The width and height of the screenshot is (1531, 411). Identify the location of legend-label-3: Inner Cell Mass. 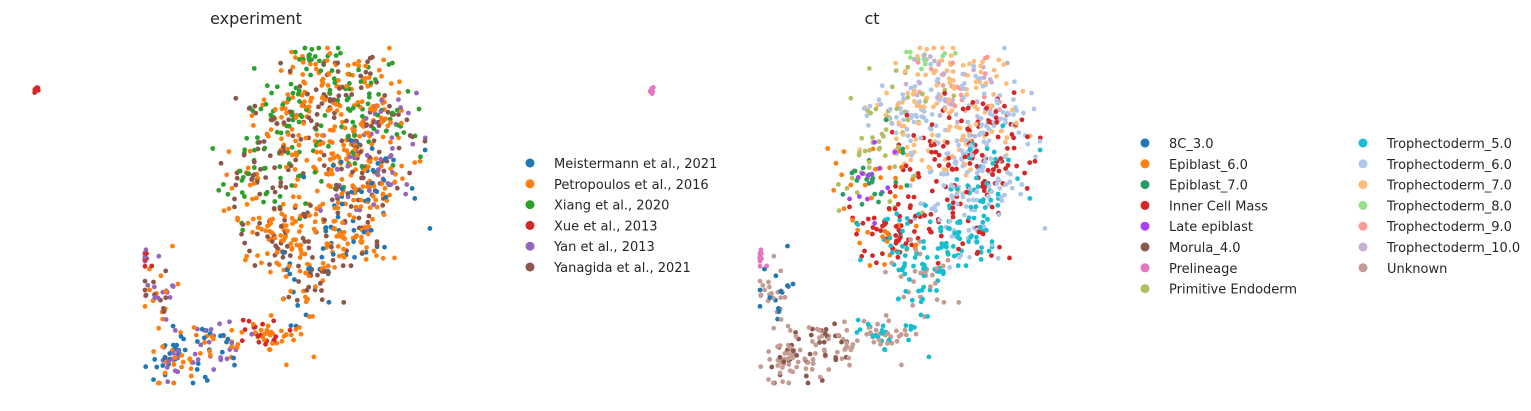
(1218, 206).